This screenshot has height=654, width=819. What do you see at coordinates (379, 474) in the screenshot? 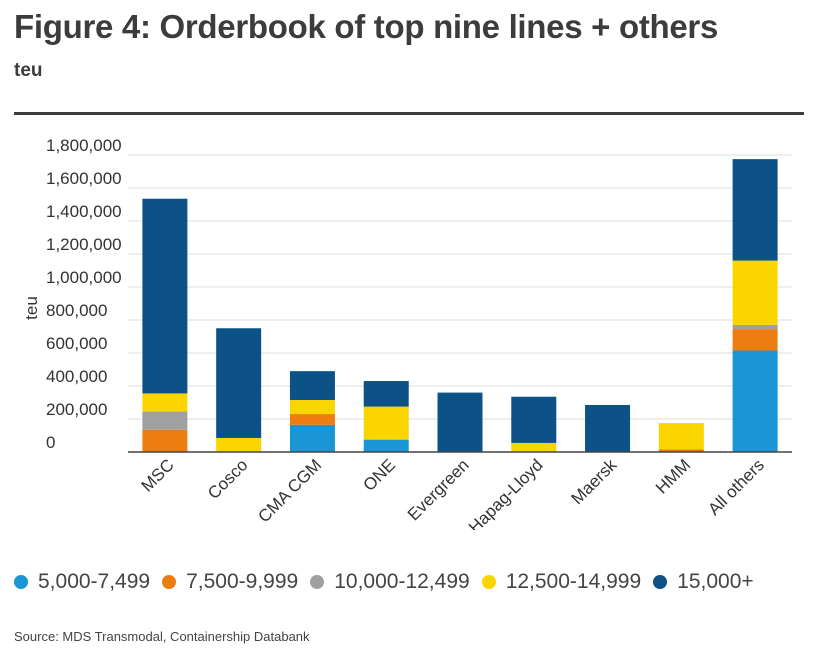
I see `x-tick-label: ONE` at bounding box center [379, 474].